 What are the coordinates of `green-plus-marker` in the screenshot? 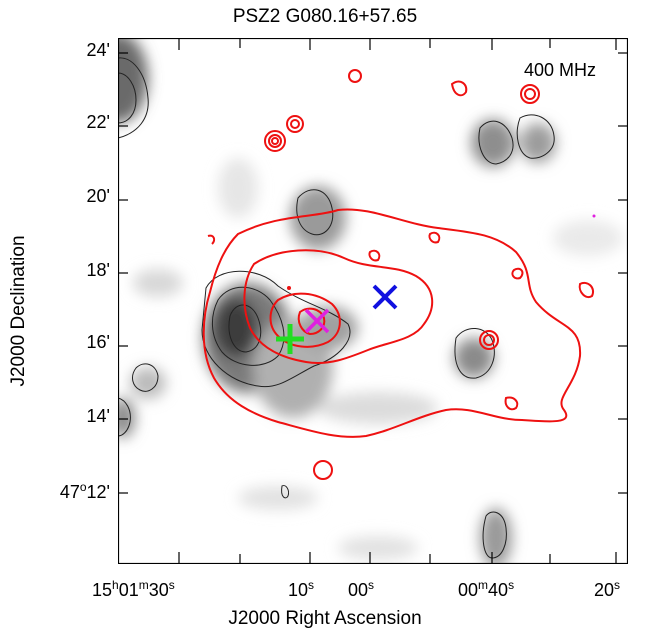 It's located at (290, 339).